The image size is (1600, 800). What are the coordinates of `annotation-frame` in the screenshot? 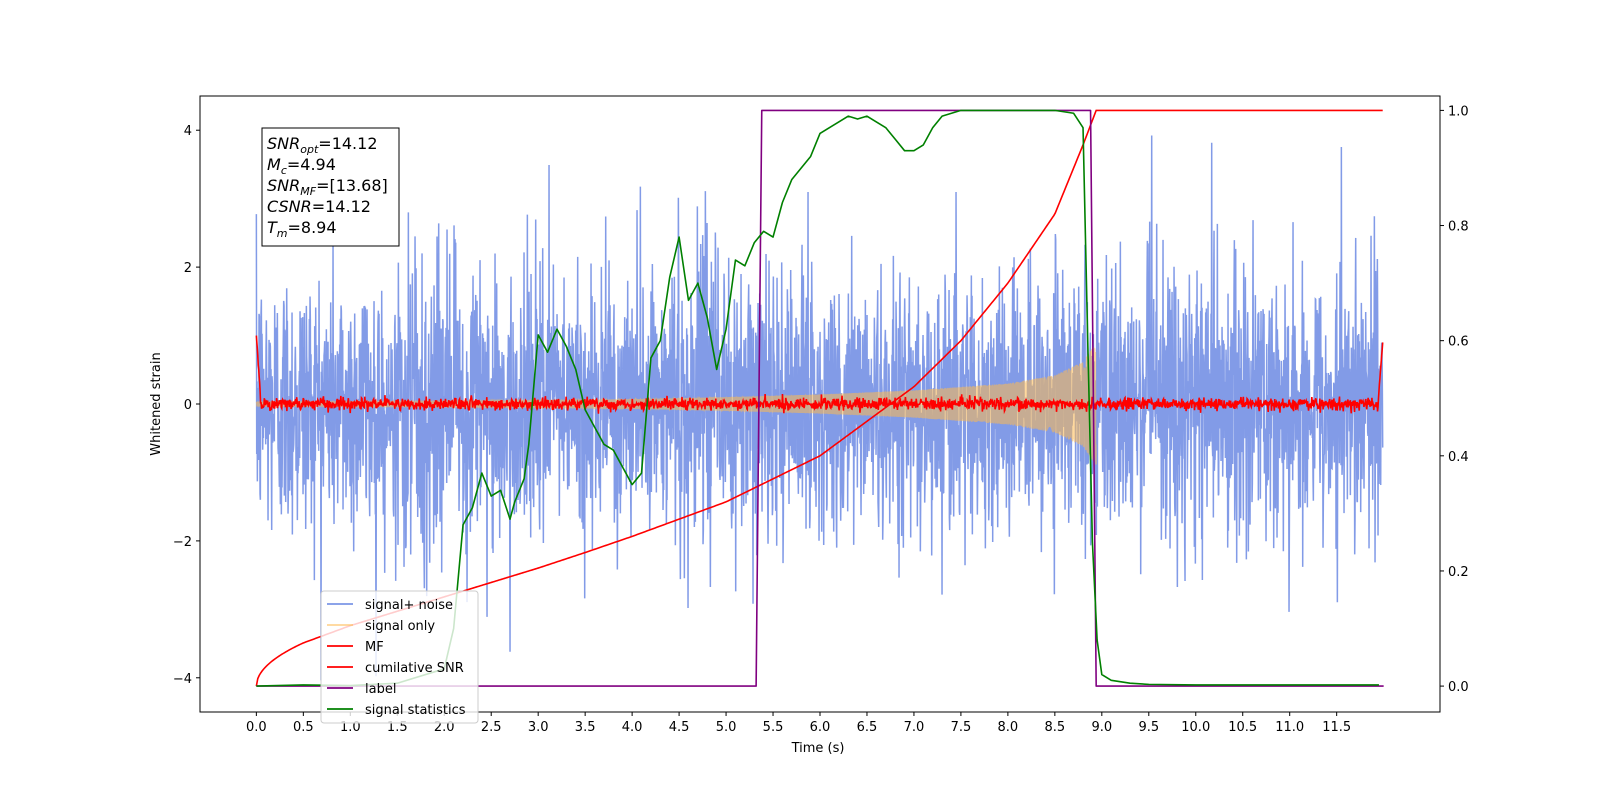 It's located at (330, 187).